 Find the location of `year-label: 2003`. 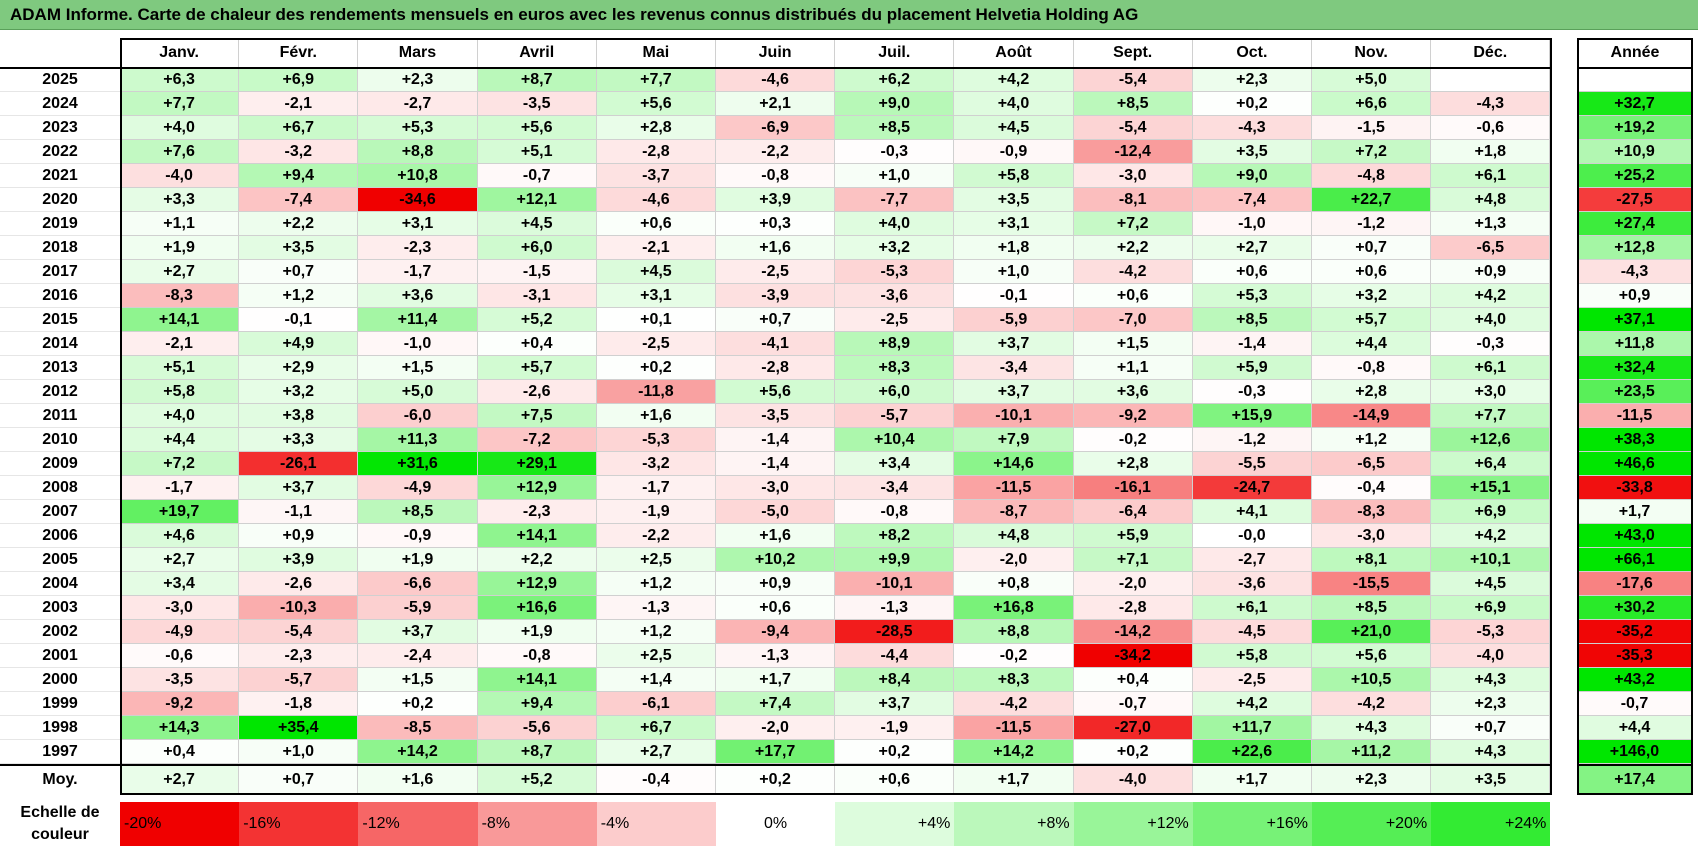

year-label: 2003 is located at coordinates (60, 608).